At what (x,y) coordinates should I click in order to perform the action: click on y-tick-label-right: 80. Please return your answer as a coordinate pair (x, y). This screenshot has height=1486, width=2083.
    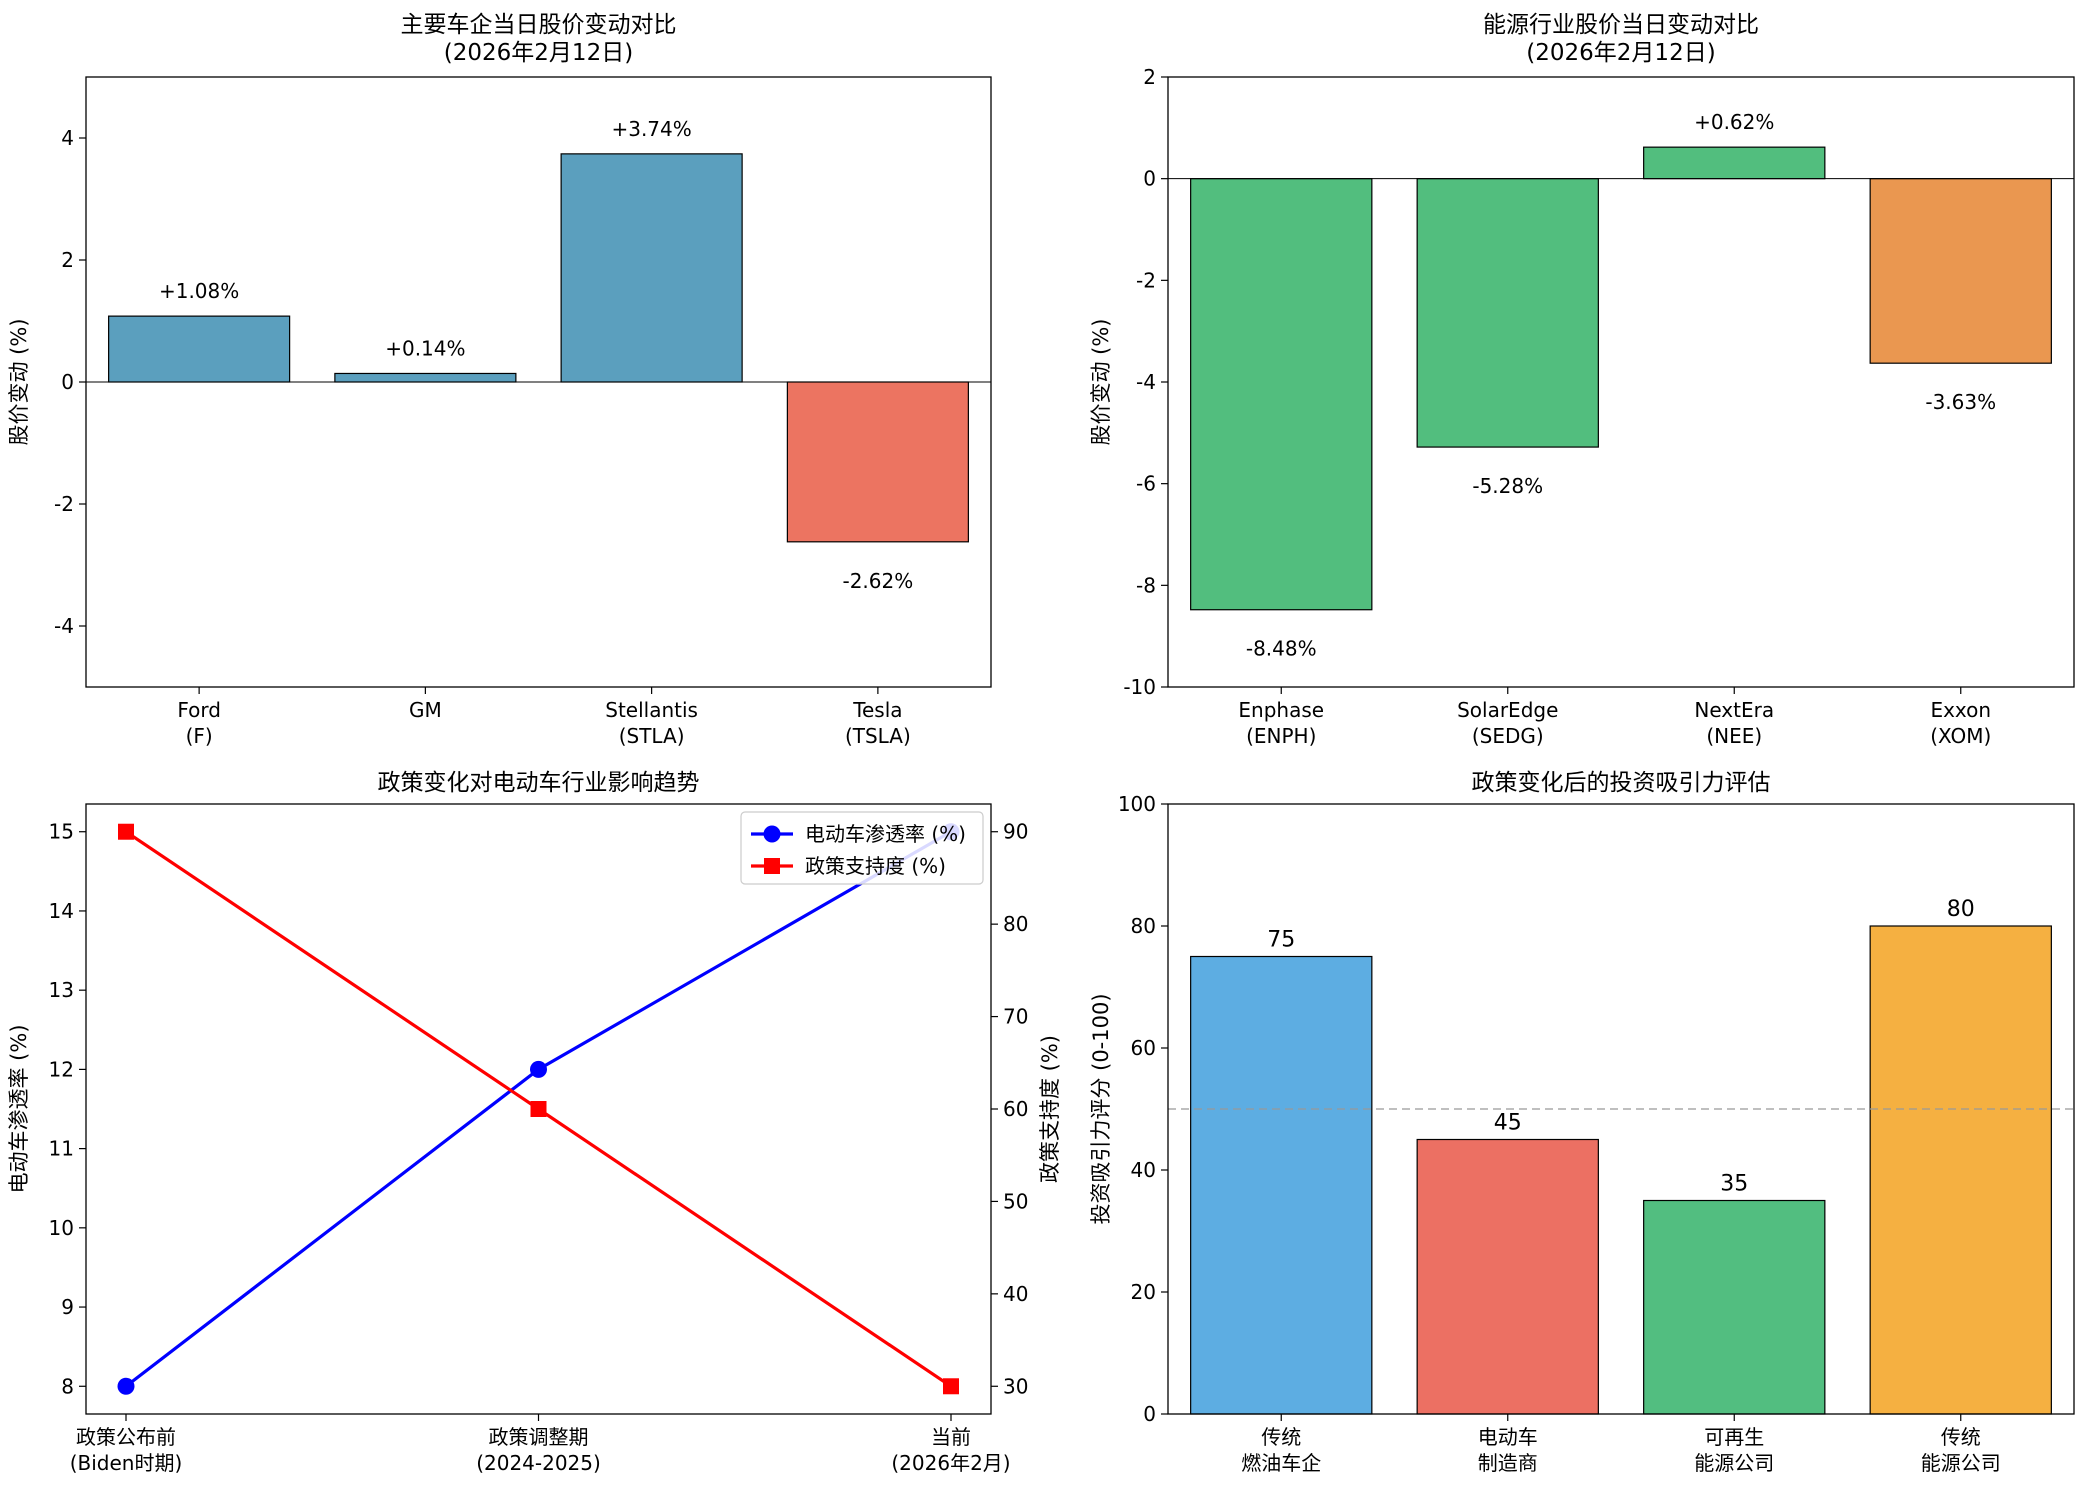
    Looking at the image, I should click on (1015, 924).